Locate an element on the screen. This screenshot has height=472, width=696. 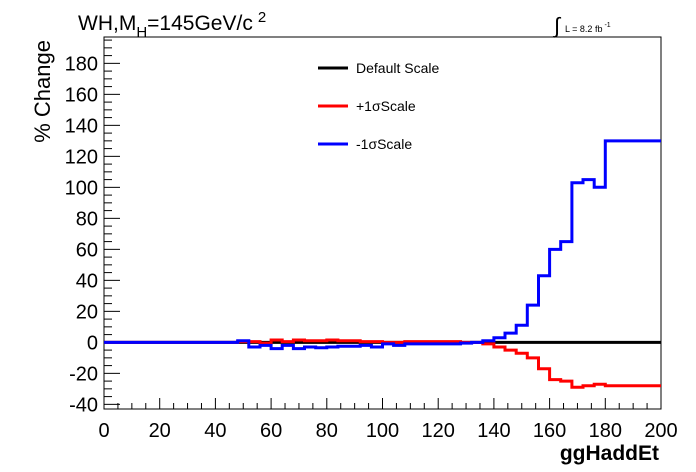
y-tick-label: -40 is located at coordinates (83, 405).